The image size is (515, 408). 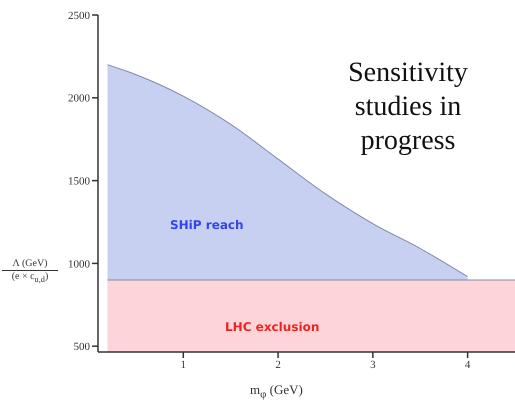 What do you see at coordinates (373, 364) in the screenshot?
I see `x-tick-label: 3` at bounding box center [373, 364].